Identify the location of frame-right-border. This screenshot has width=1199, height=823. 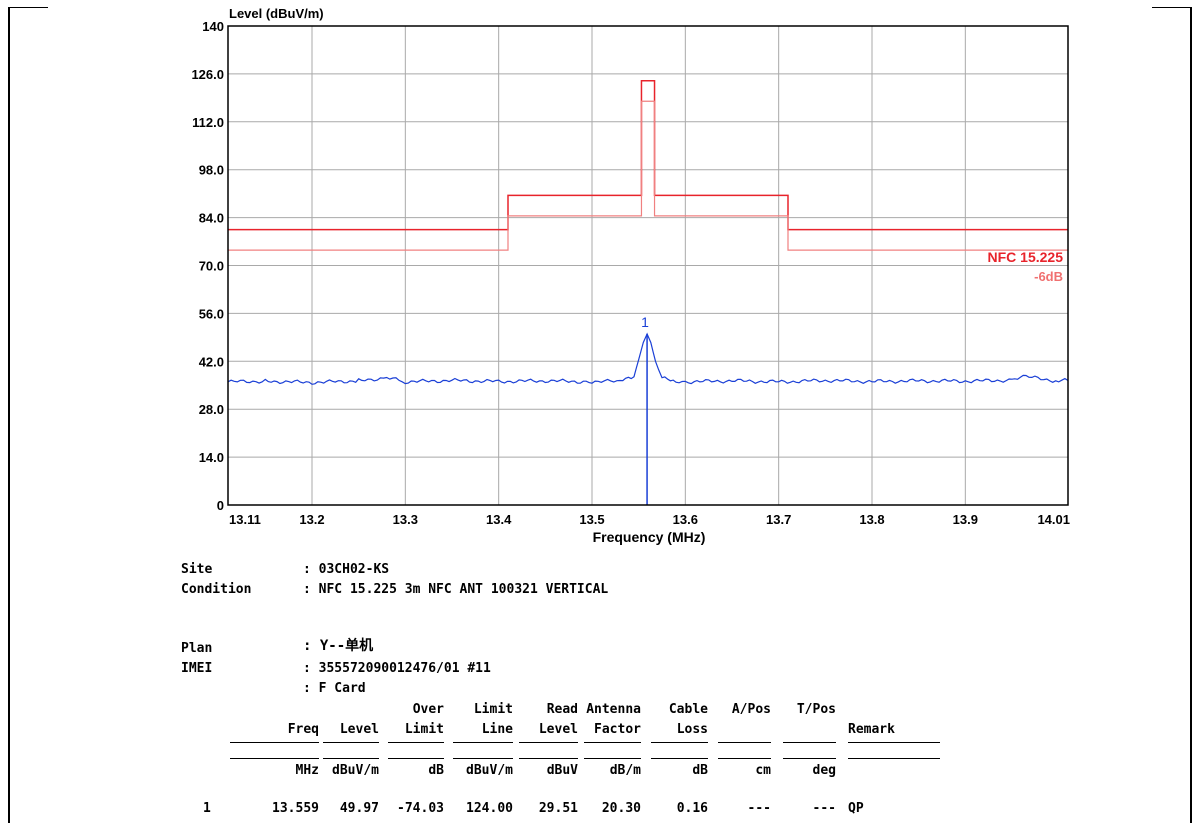
(1191, 415).